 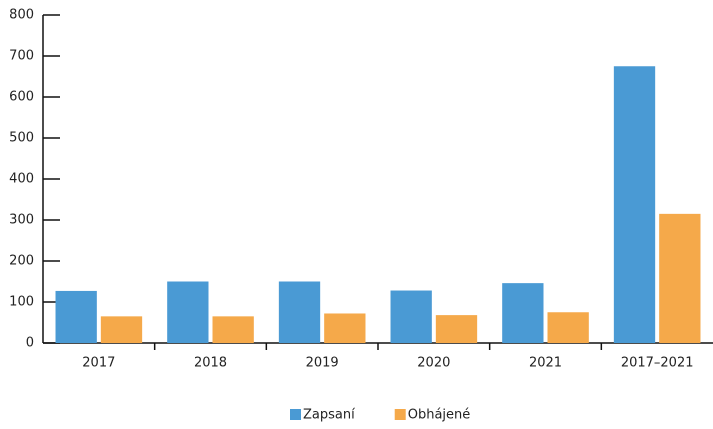 What do you see at coordinates (21, 302) in the screenshot?
I see `y-tick-label: 100` at bounding box center [21, 302].